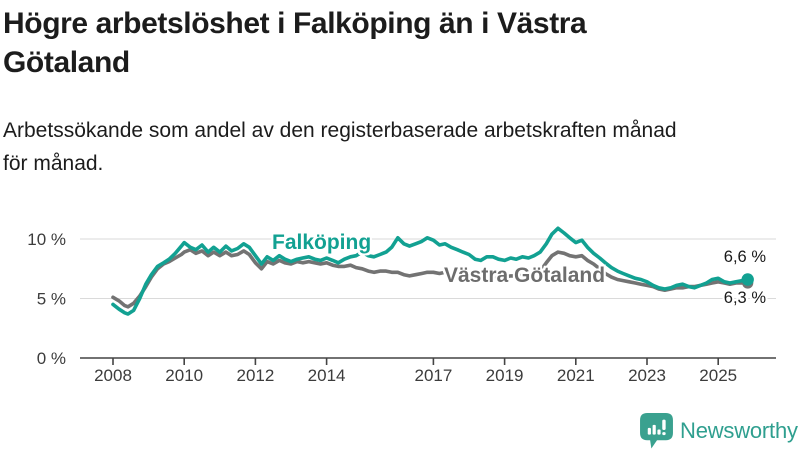 Image resolution: width=800 pixels, height=450 pixels. Describe the element at coordinates (525, 275) in the screenshot. I see `series-label-vastra-gotaland: Västra Götaland` at that location.